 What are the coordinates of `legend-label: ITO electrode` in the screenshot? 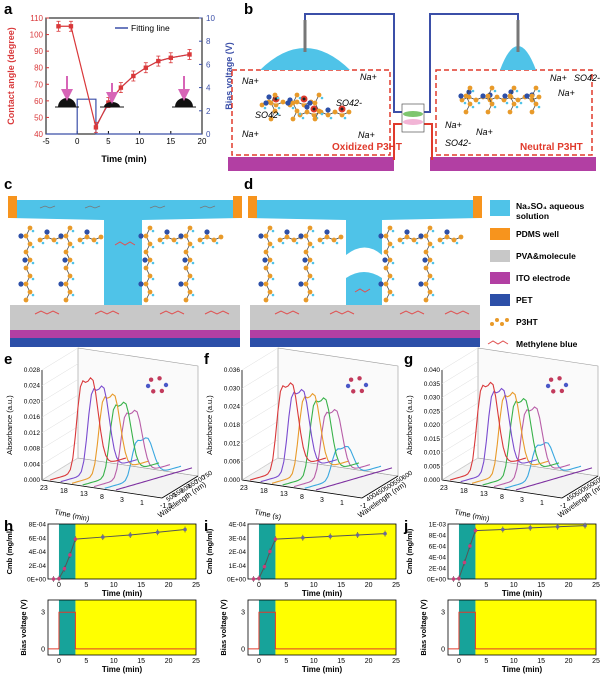 It's located at (543, 278).